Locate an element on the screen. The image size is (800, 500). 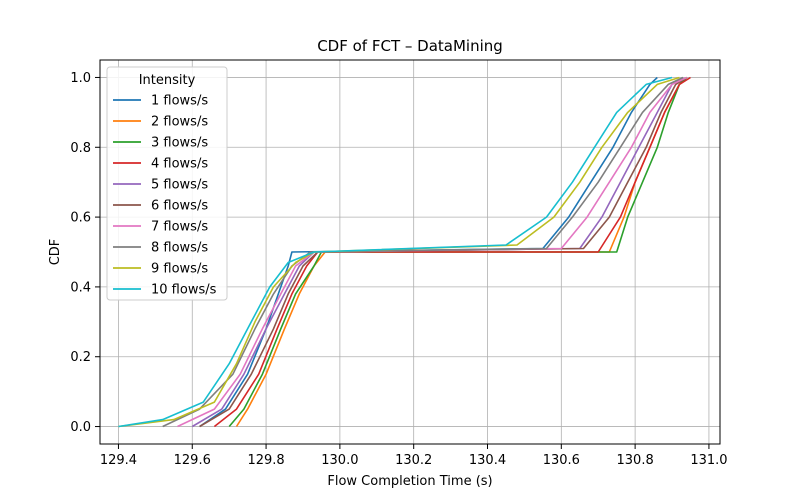
legend-label: 8 flows/s is located at coordinates (179, 248).